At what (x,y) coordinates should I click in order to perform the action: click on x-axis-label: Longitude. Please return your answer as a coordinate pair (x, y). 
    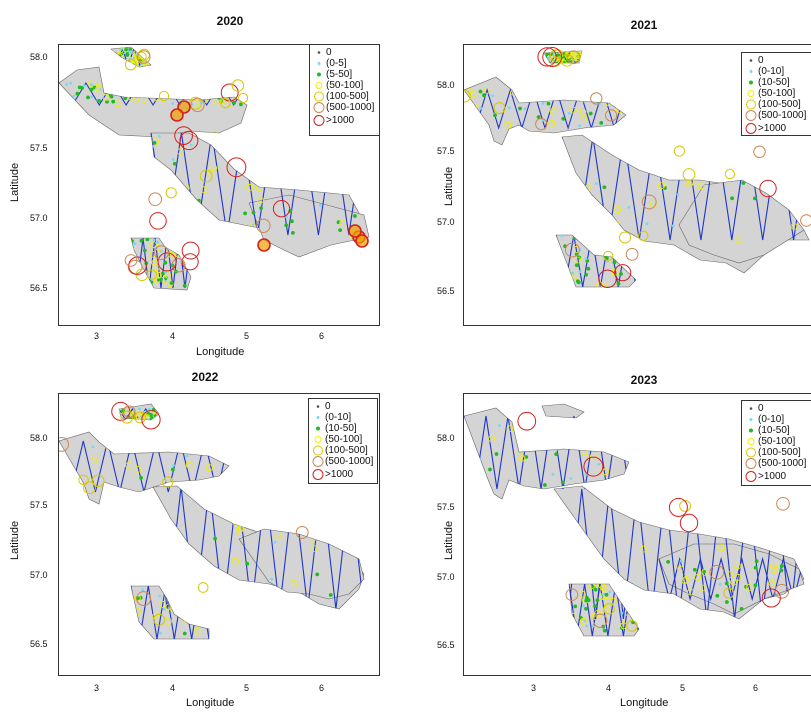
    Looking at the image, I should click on (220, 352).